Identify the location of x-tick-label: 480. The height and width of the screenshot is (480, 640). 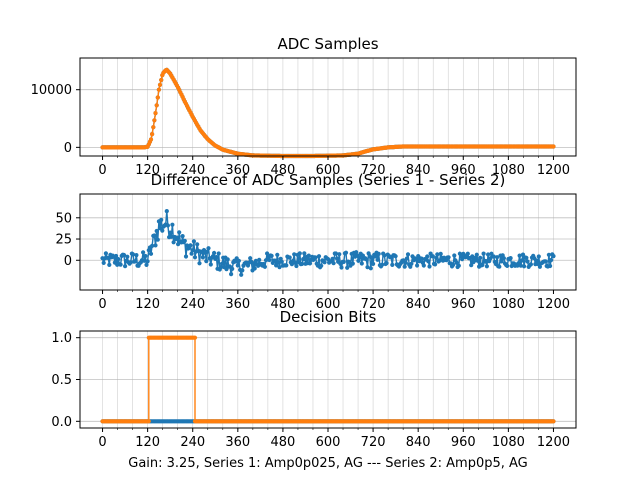
(282, 304).